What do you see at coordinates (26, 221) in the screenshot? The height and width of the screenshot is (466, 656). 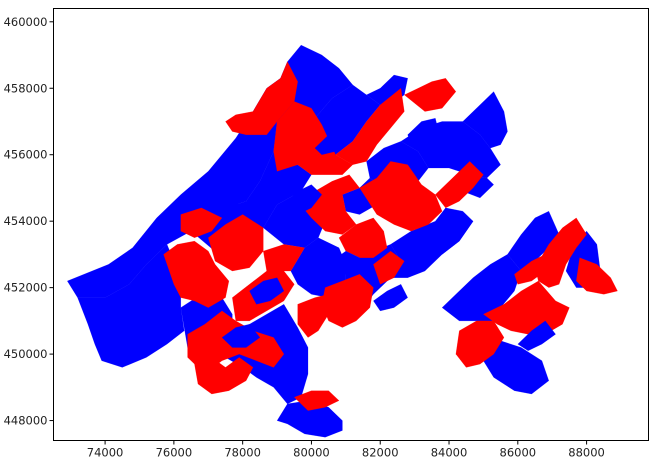 I see `y-tick-label: 454000` at bounding box center [26, 221].